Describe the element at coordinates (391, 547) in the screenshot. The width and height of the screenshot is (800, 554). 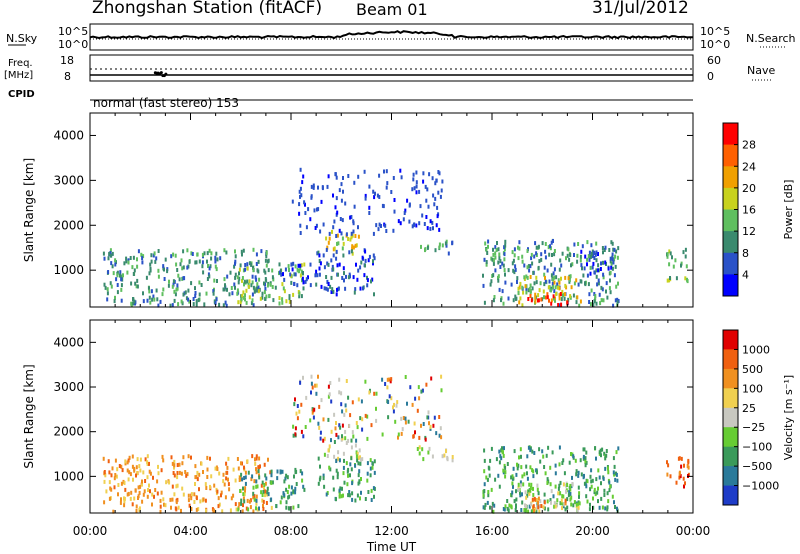
I see `x-axis-title: Time UT` at that location.